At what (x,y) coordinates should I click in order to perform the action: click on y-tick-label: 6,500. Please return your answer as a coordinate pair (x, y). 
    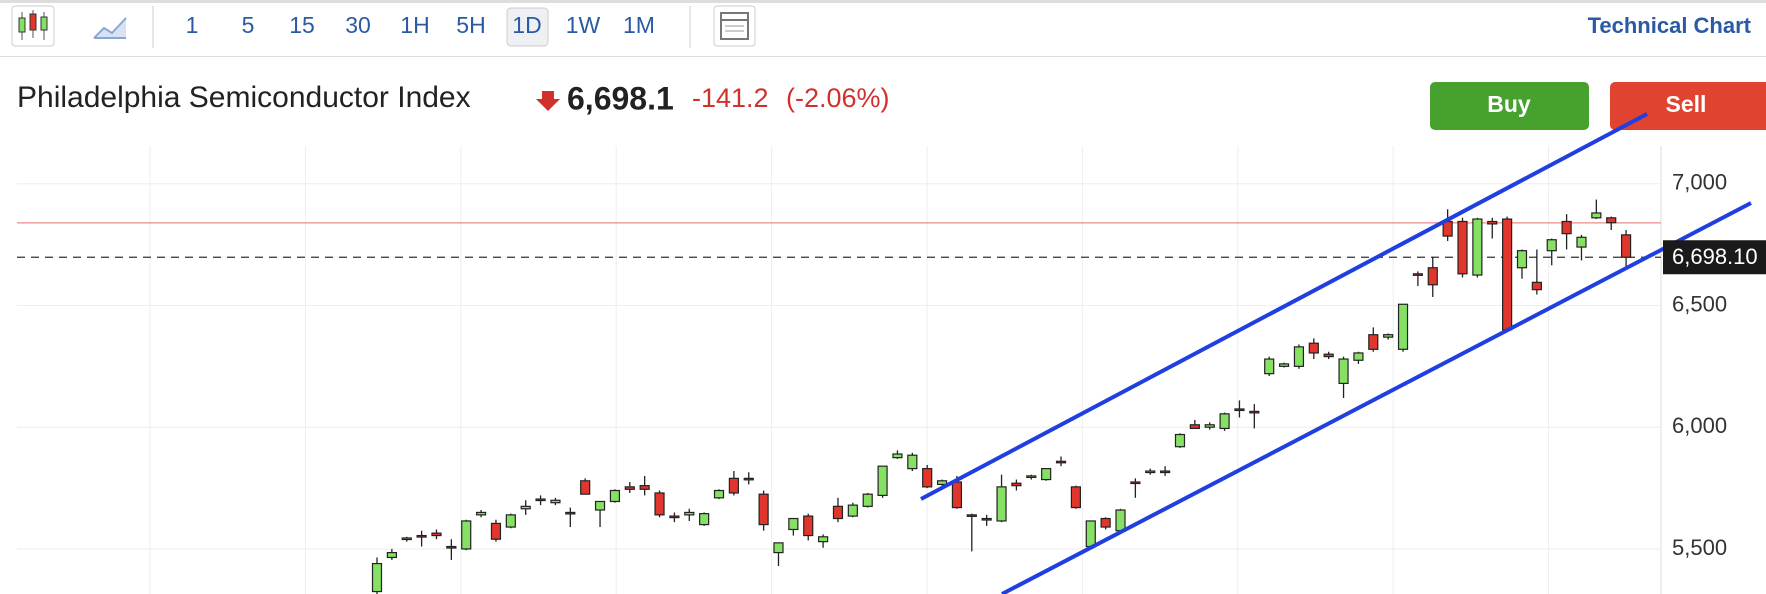
    Looking at the image, I should click on (1699, 303).